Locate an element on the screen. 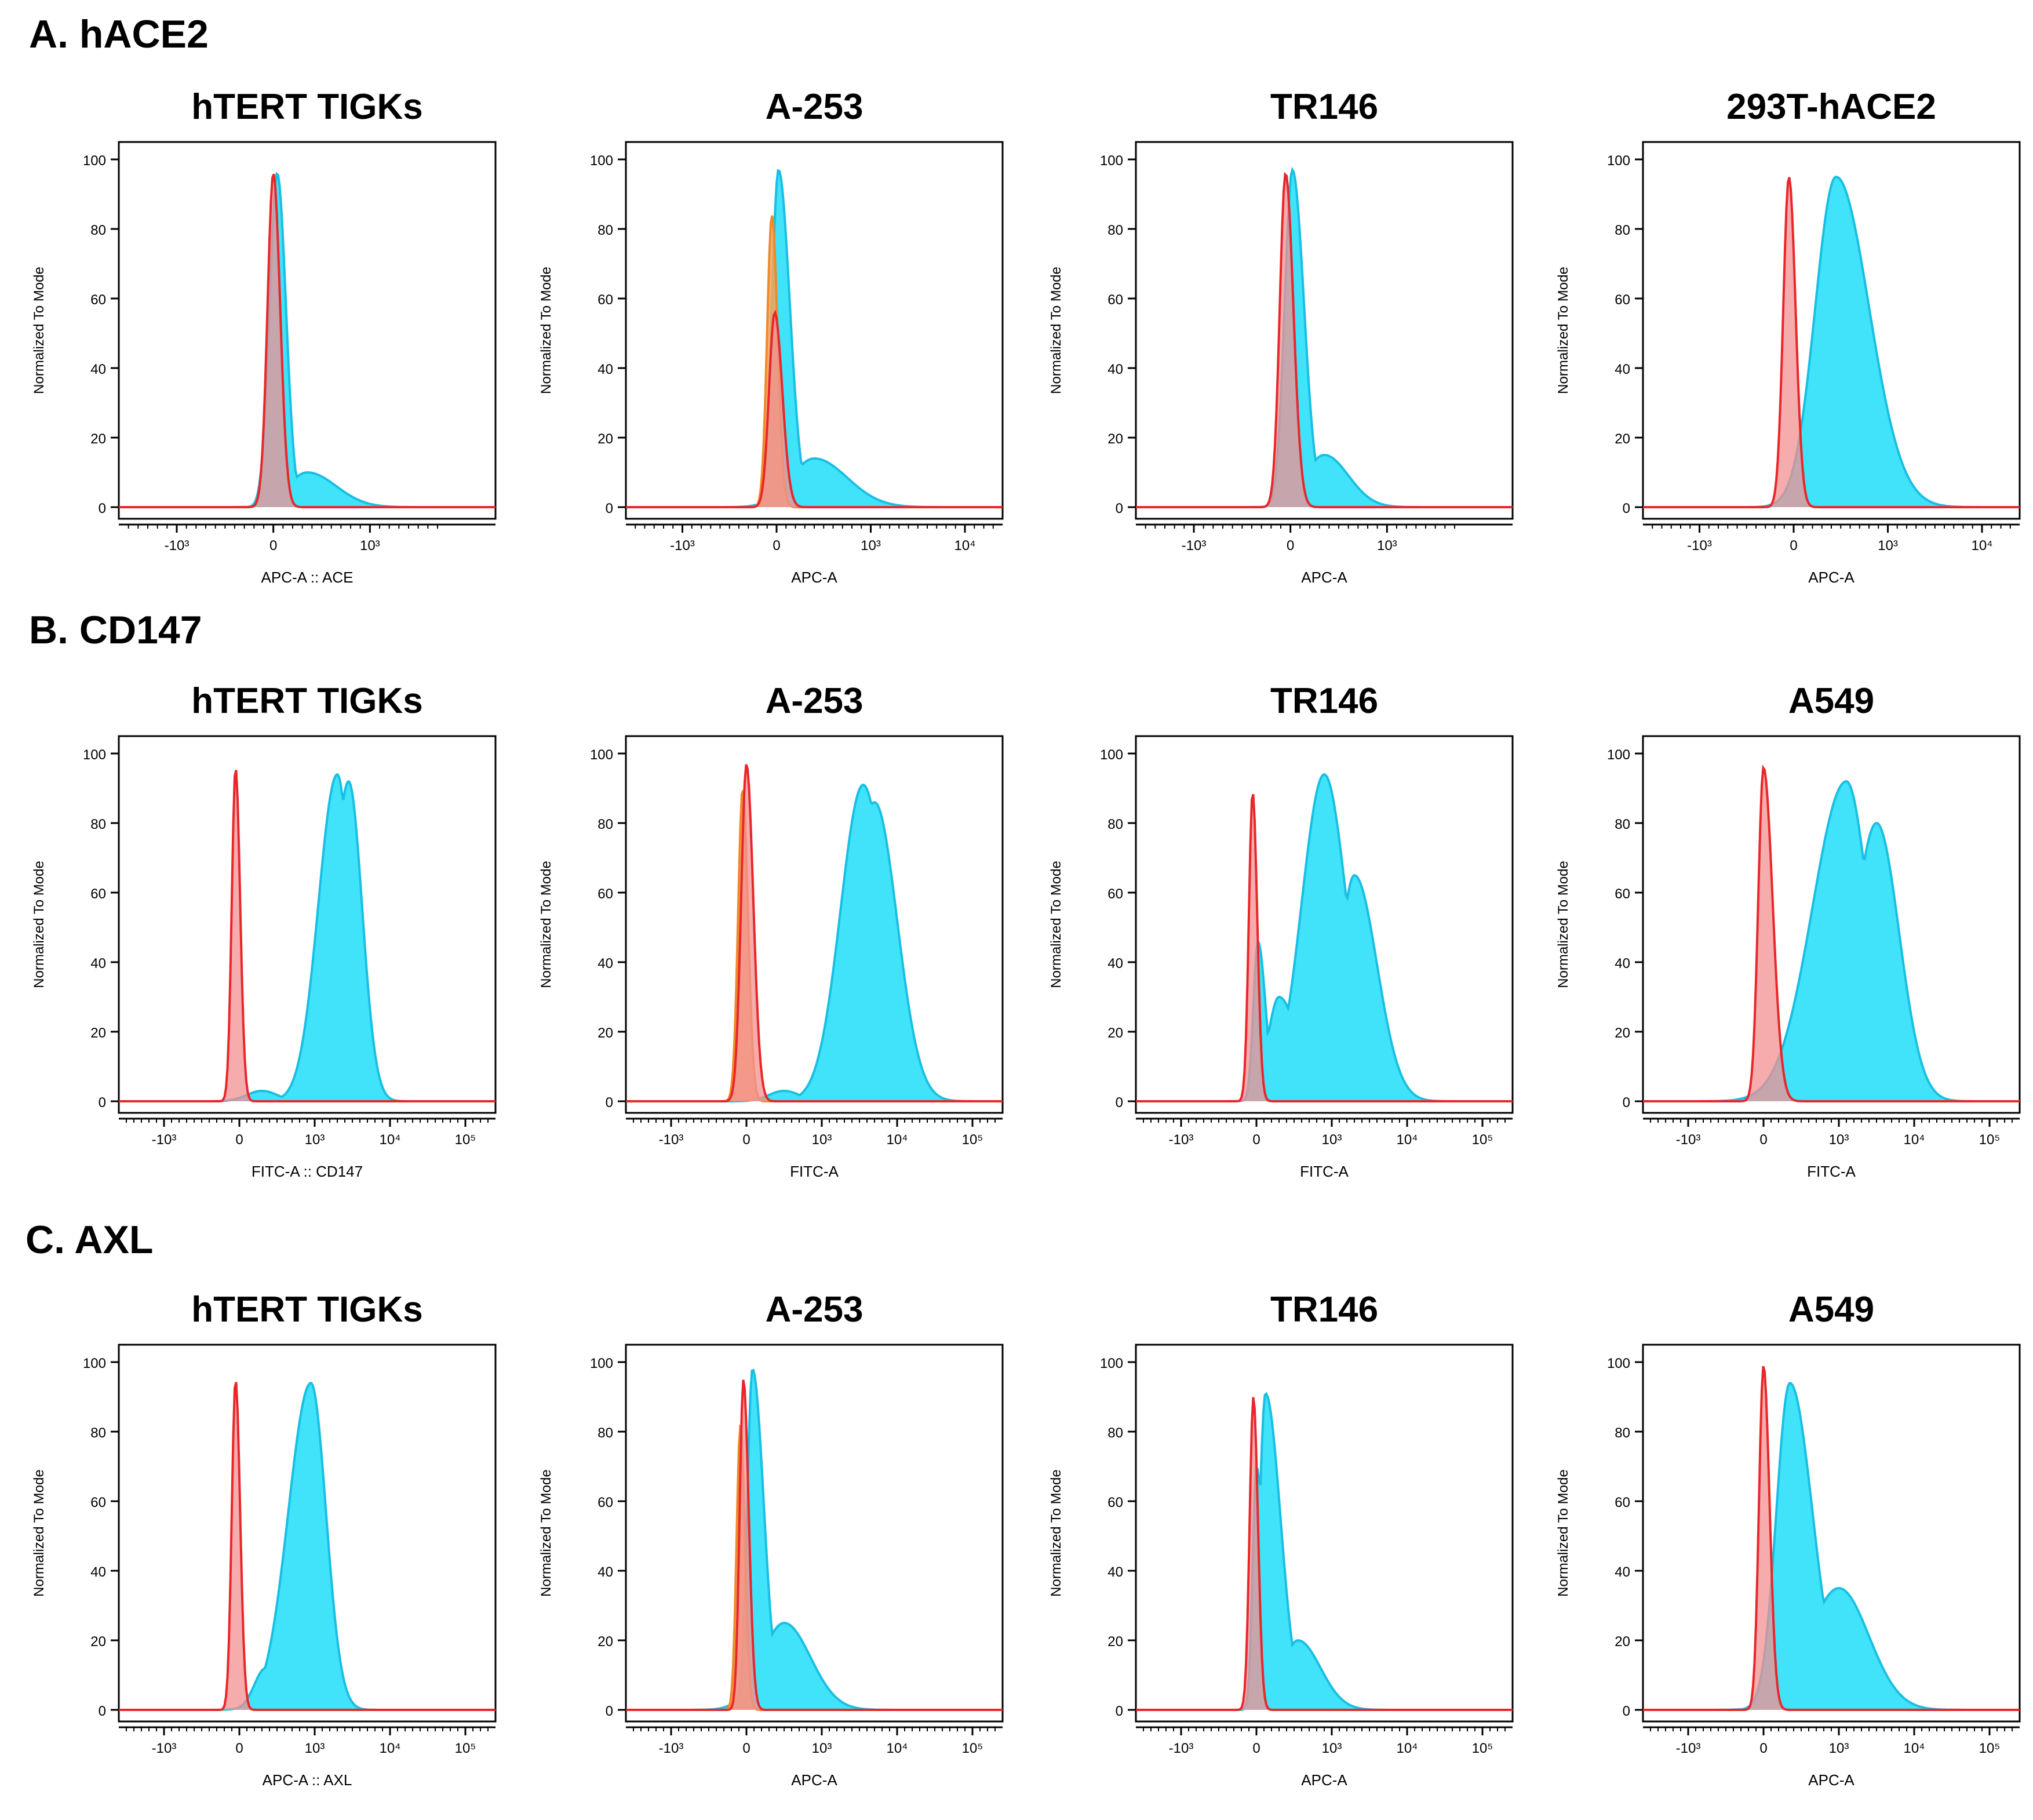 Image resolution: width=2033 pixels, height=1820 pixels. row-label-cd147: B. CD147 is located at coordinates (115, 630).